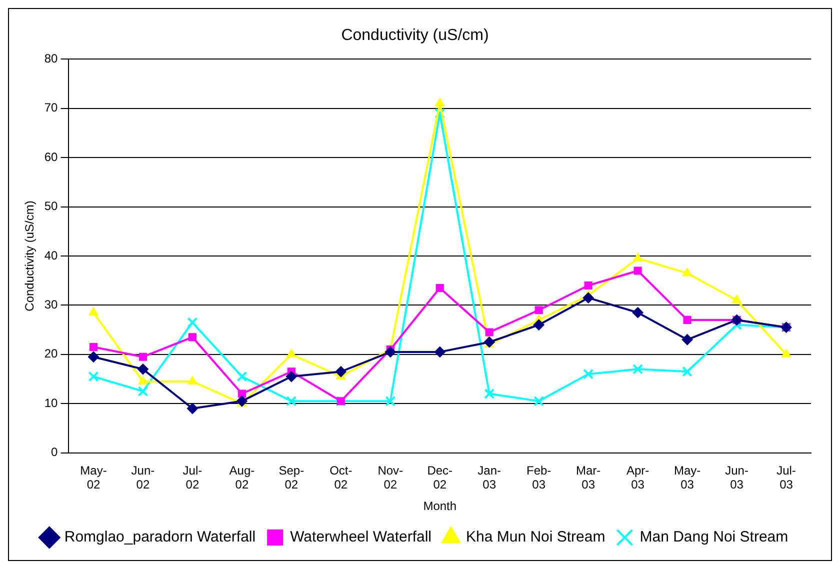 The width and height of the screenshot is (840, 569). Describe the element at coordinates (51, 403) in the screenshot. I see `y-tick-label: 10` at that location.